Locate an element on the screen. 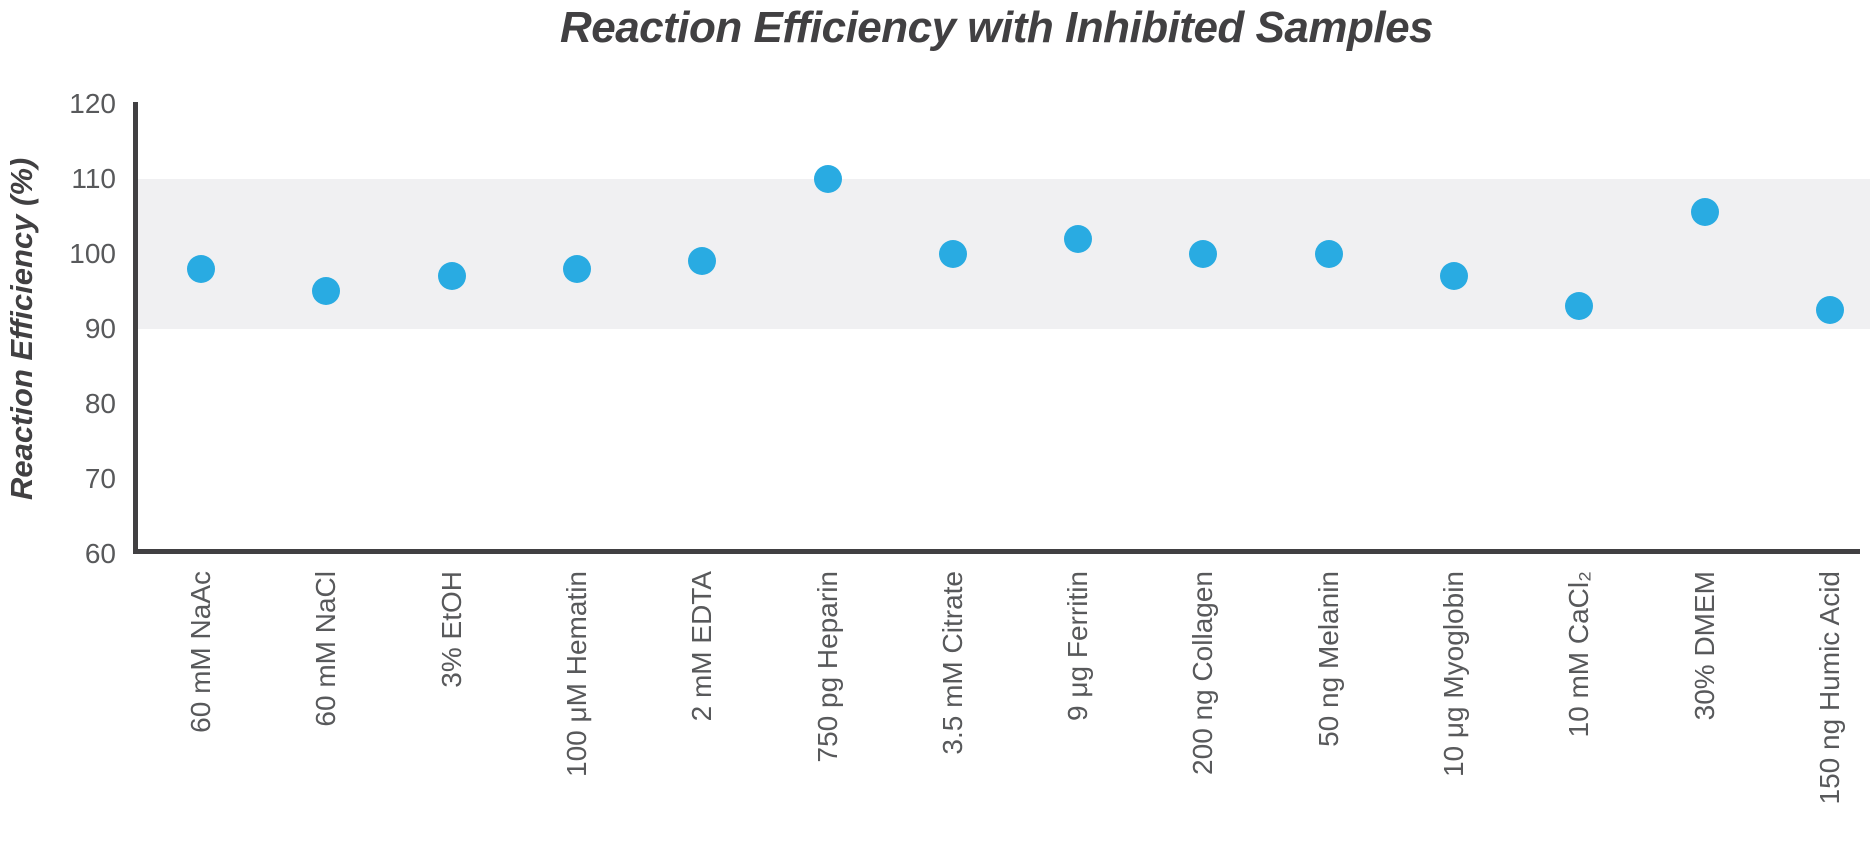 This screenshot has width=1870, height=857. y-tick-label: 60 is located at coordinates (100, 553).